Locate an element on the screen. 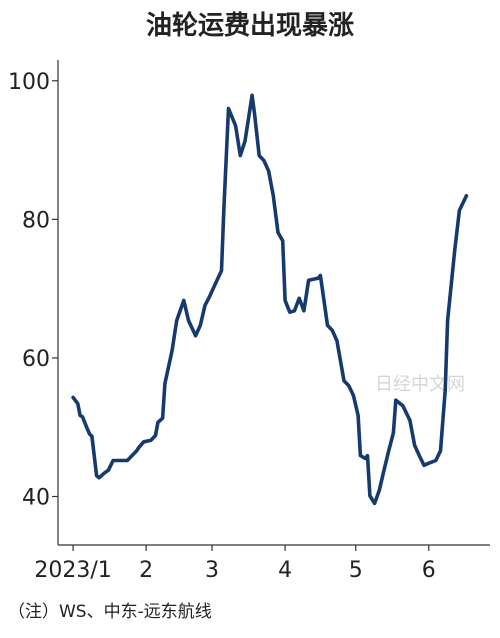 The width and height of the screenshot is (500, 638). watermark: 日经中文网 is located at coordinates (420, 384).